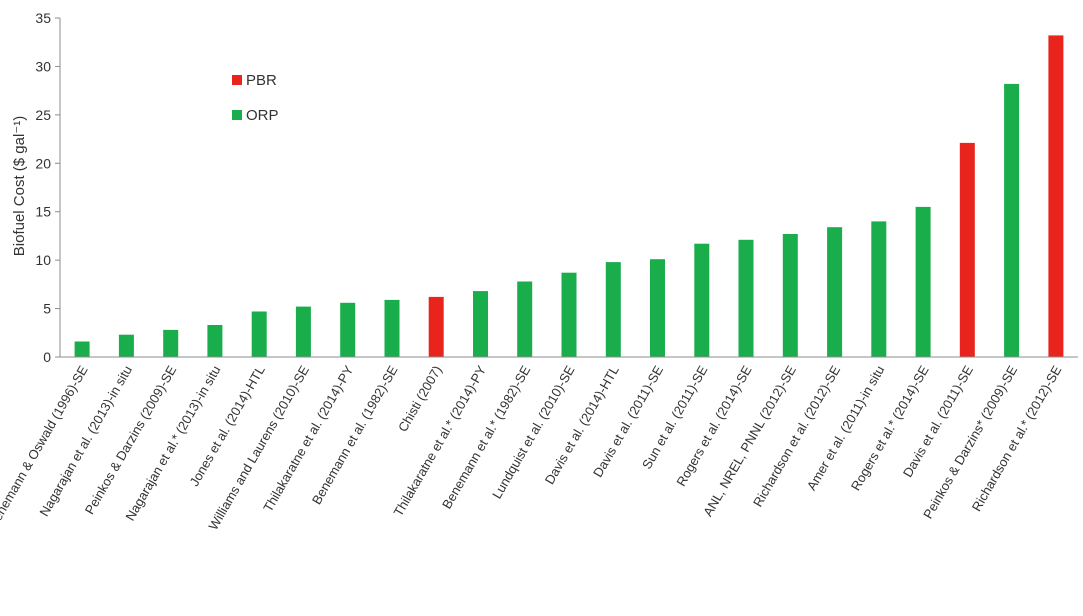 The width and height of the screenshot is (1083, 616). Describe the element at coordinates (43, 115) in the screenshot. I see `y-tick-label: 25` at that location.